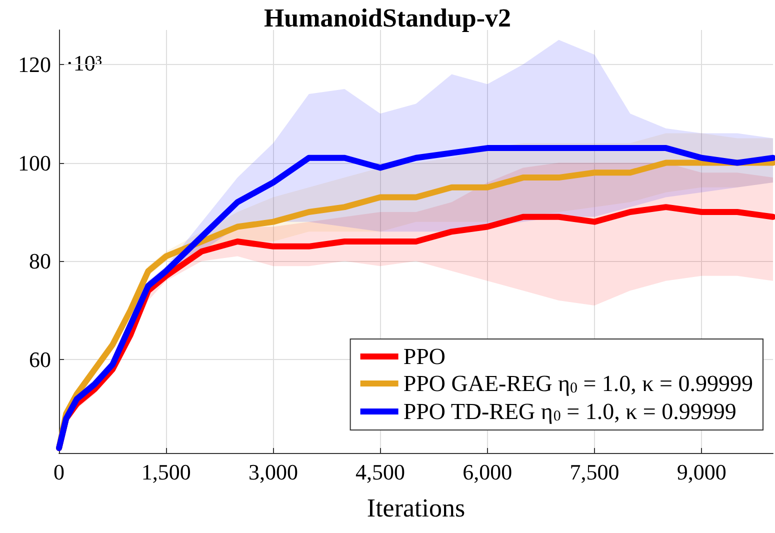  I want to click on x-tick-label: 1,500, so click(166, 472).